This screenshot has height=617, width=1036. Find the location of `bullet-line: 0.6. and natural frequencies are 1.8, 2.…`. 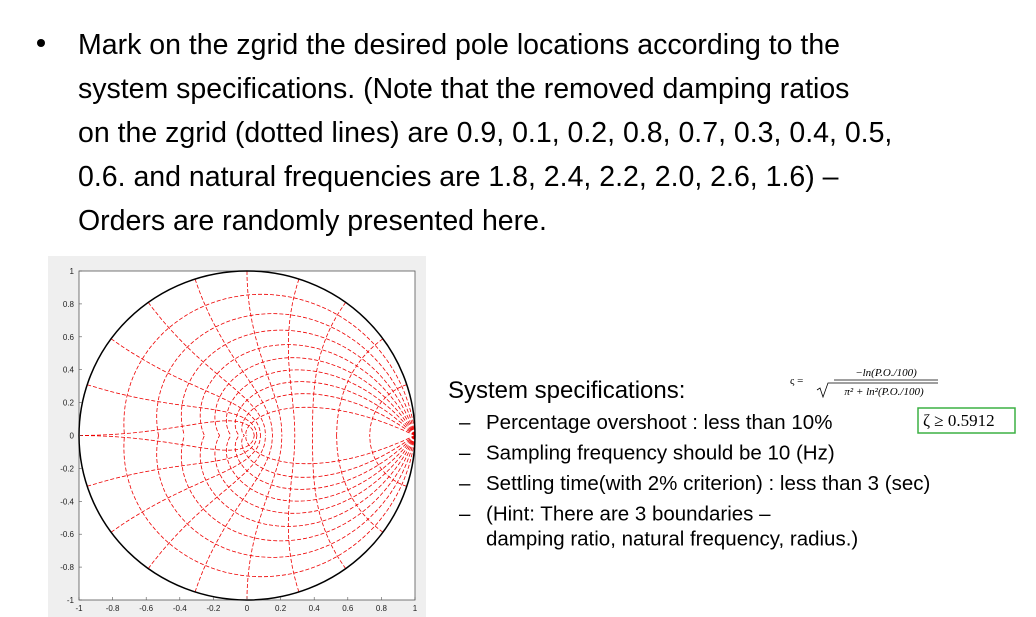

bullet-line: 0.6. and natural frequencies are 1.8, 2.… is located at coordinates (458, 177).